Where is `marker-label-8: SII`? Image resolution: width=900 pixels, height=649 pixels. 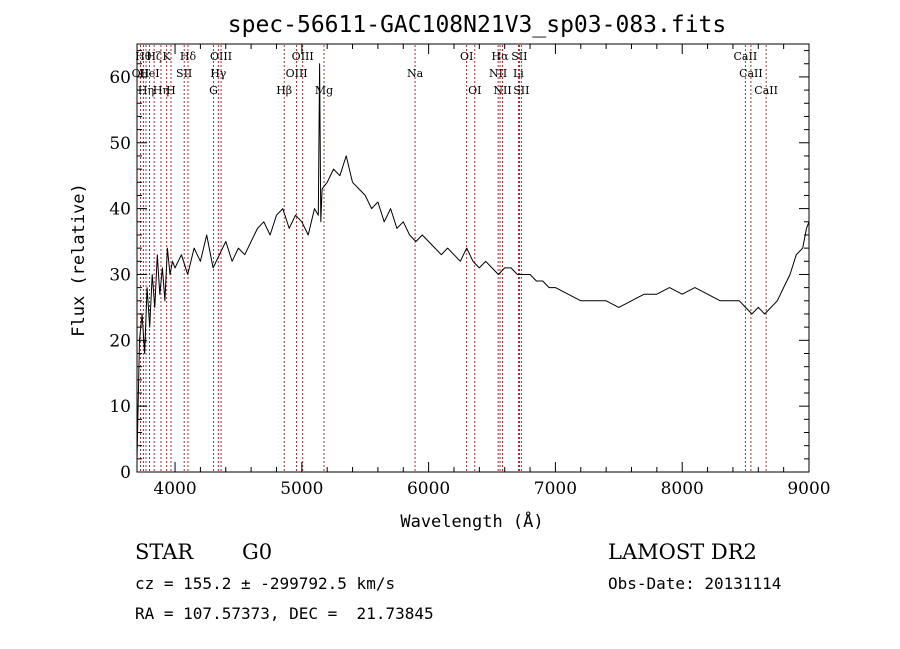
marker-label-8: SII is located at coordinates (184, 73).